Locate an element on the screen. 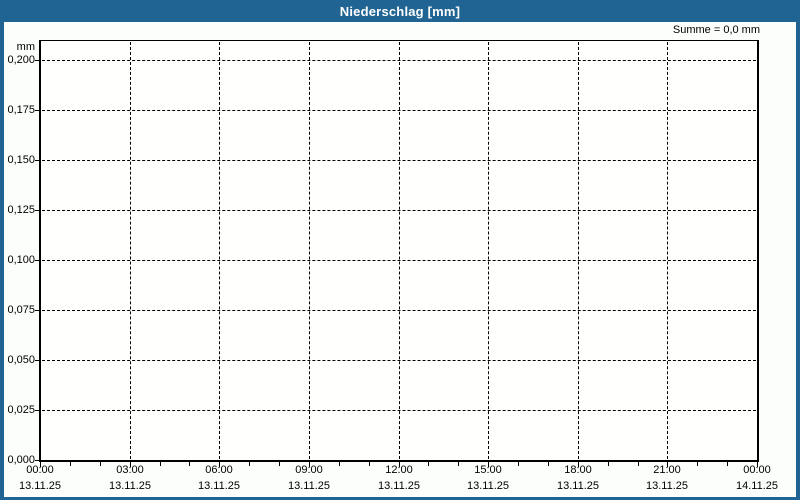  y-tick-label: 0,050 is located at coordinates (21, 360).